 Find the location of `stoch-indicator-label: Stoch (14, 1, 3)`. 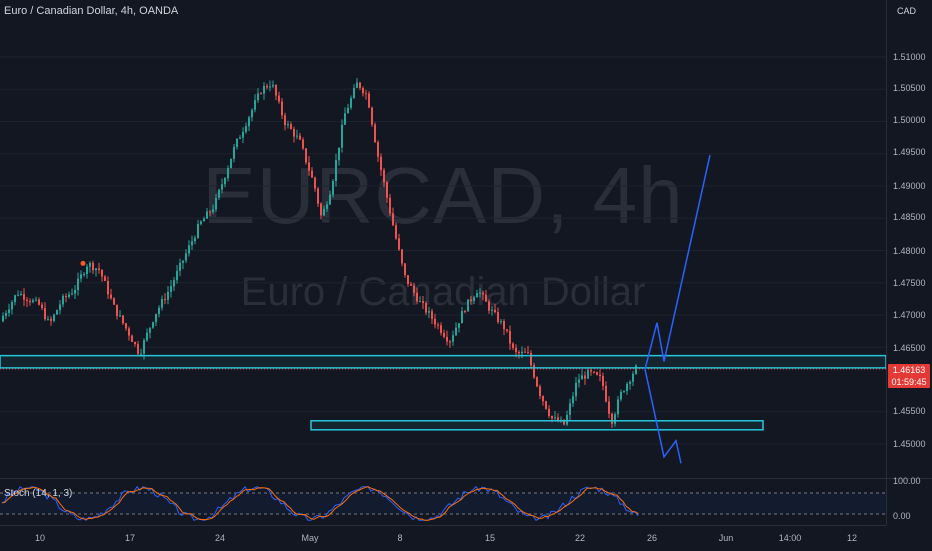

stoch-indicator-label: Stoch (14, 1, 3) is located at coordinates (38, 493).